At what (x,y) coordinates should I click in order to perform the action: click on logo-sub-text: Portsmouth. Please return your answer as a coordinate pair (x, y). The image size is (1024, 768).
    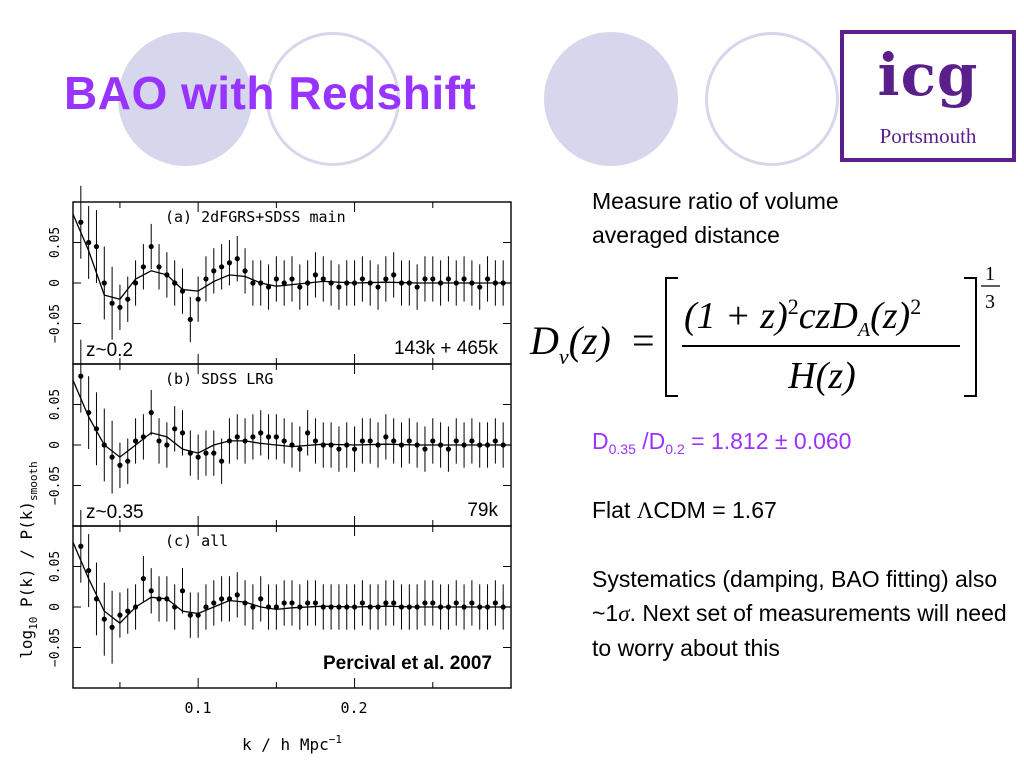
    Looking at the image, I should click on (928, 136).